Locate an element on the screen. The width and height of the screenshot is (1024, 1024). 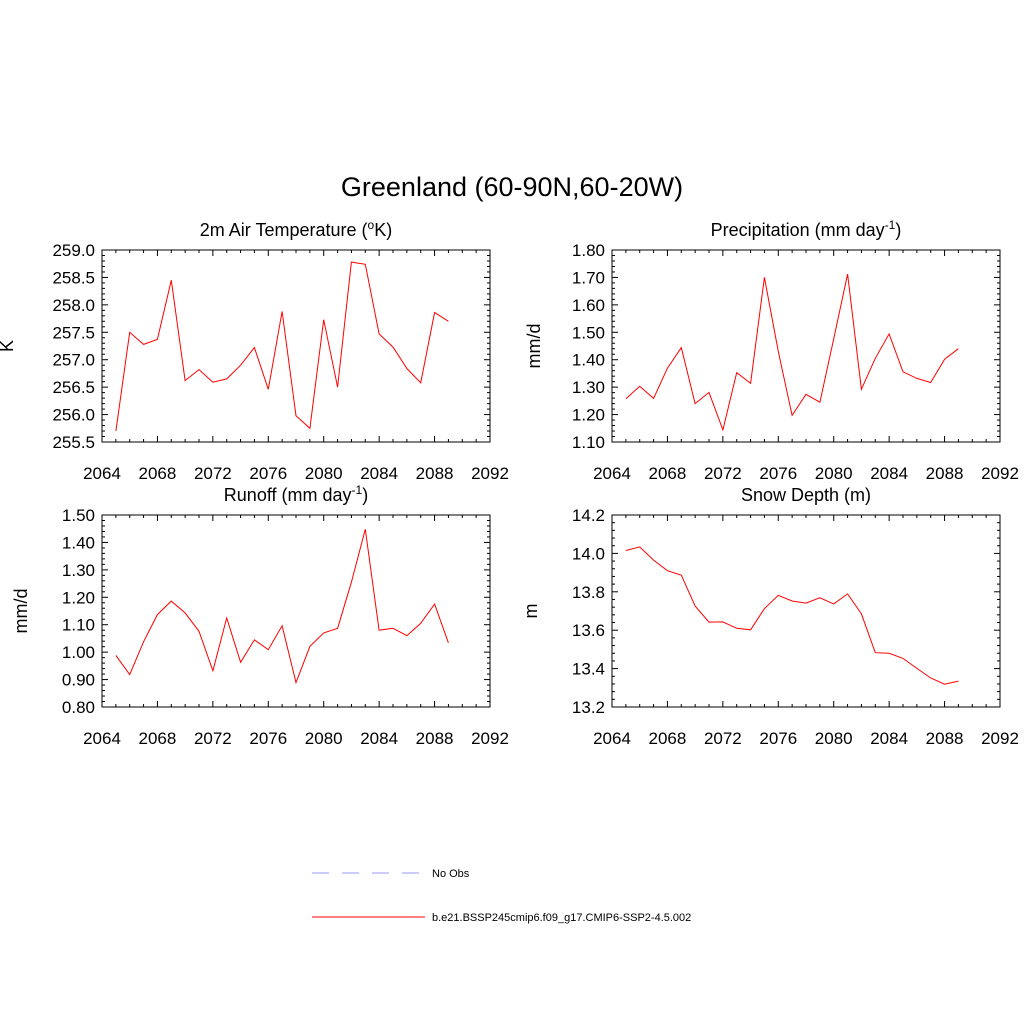
y-tick-label: 0.80 is located at coordinates (78, 707).